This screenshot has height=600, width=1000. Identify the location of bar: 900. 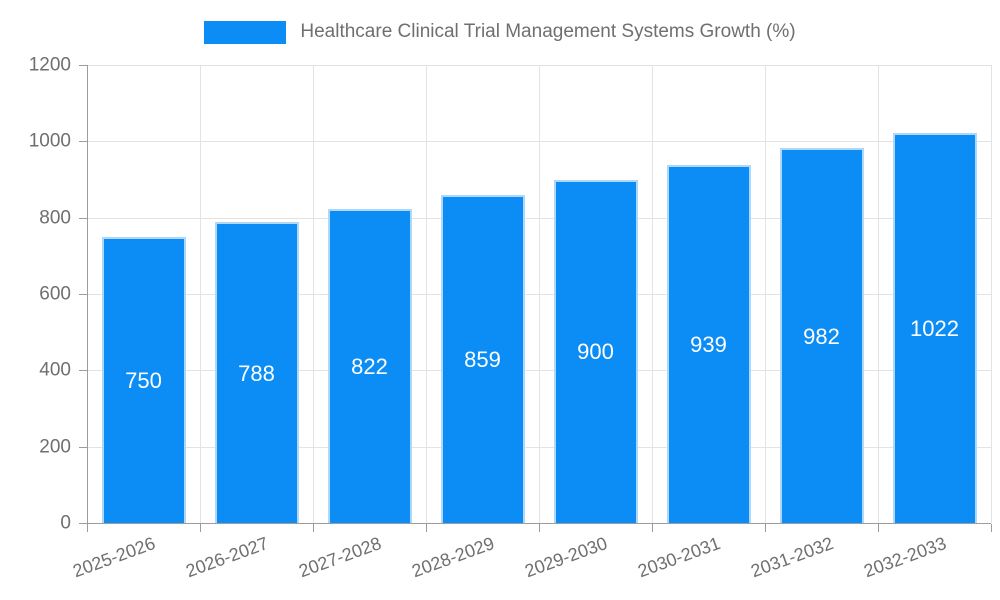
(595, 351).